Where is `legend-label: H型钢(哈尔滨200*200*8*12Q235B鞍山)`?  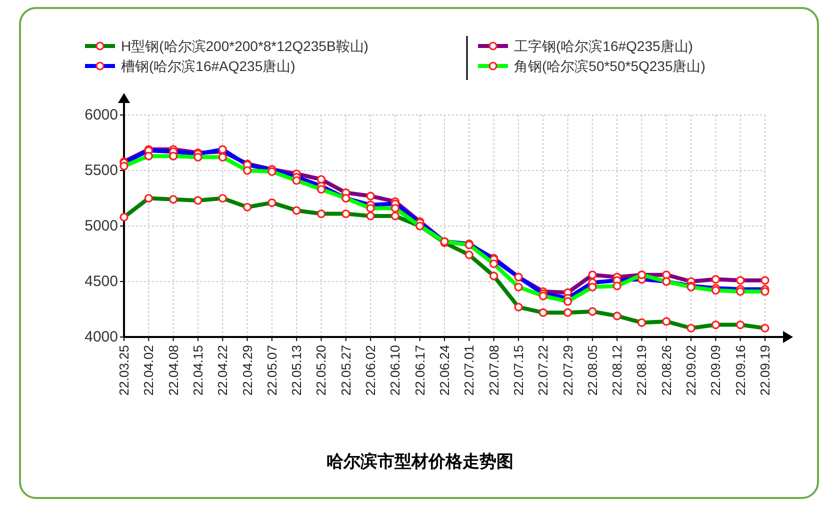 legend-label: H型钢(哈尔滨200*200*8*12Q235B鞍山) is located at coordinates (244, 46).